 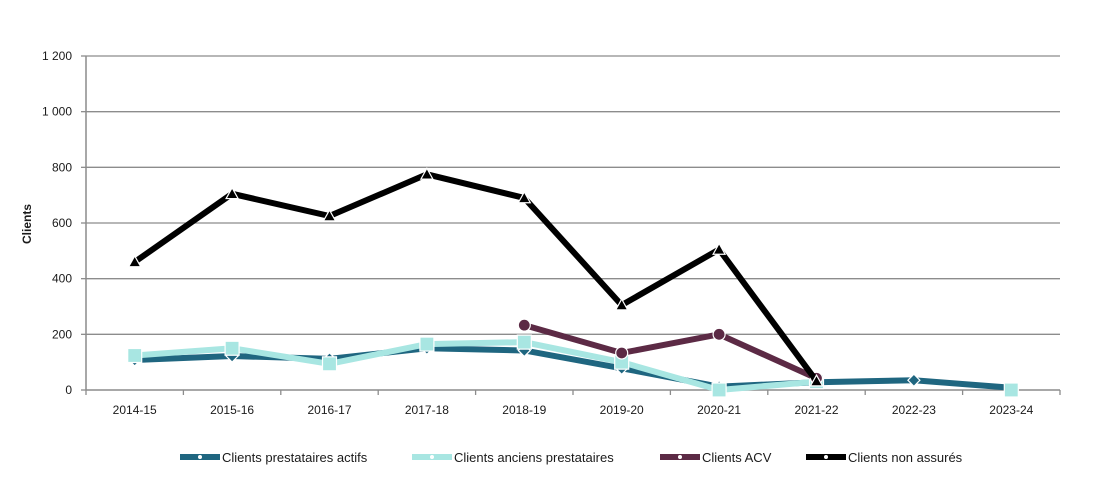 What do you see at coordinates (719, 410) in the screenshot?
I see `x-tick-label: 2020-21` at bounding box center [719, 410].